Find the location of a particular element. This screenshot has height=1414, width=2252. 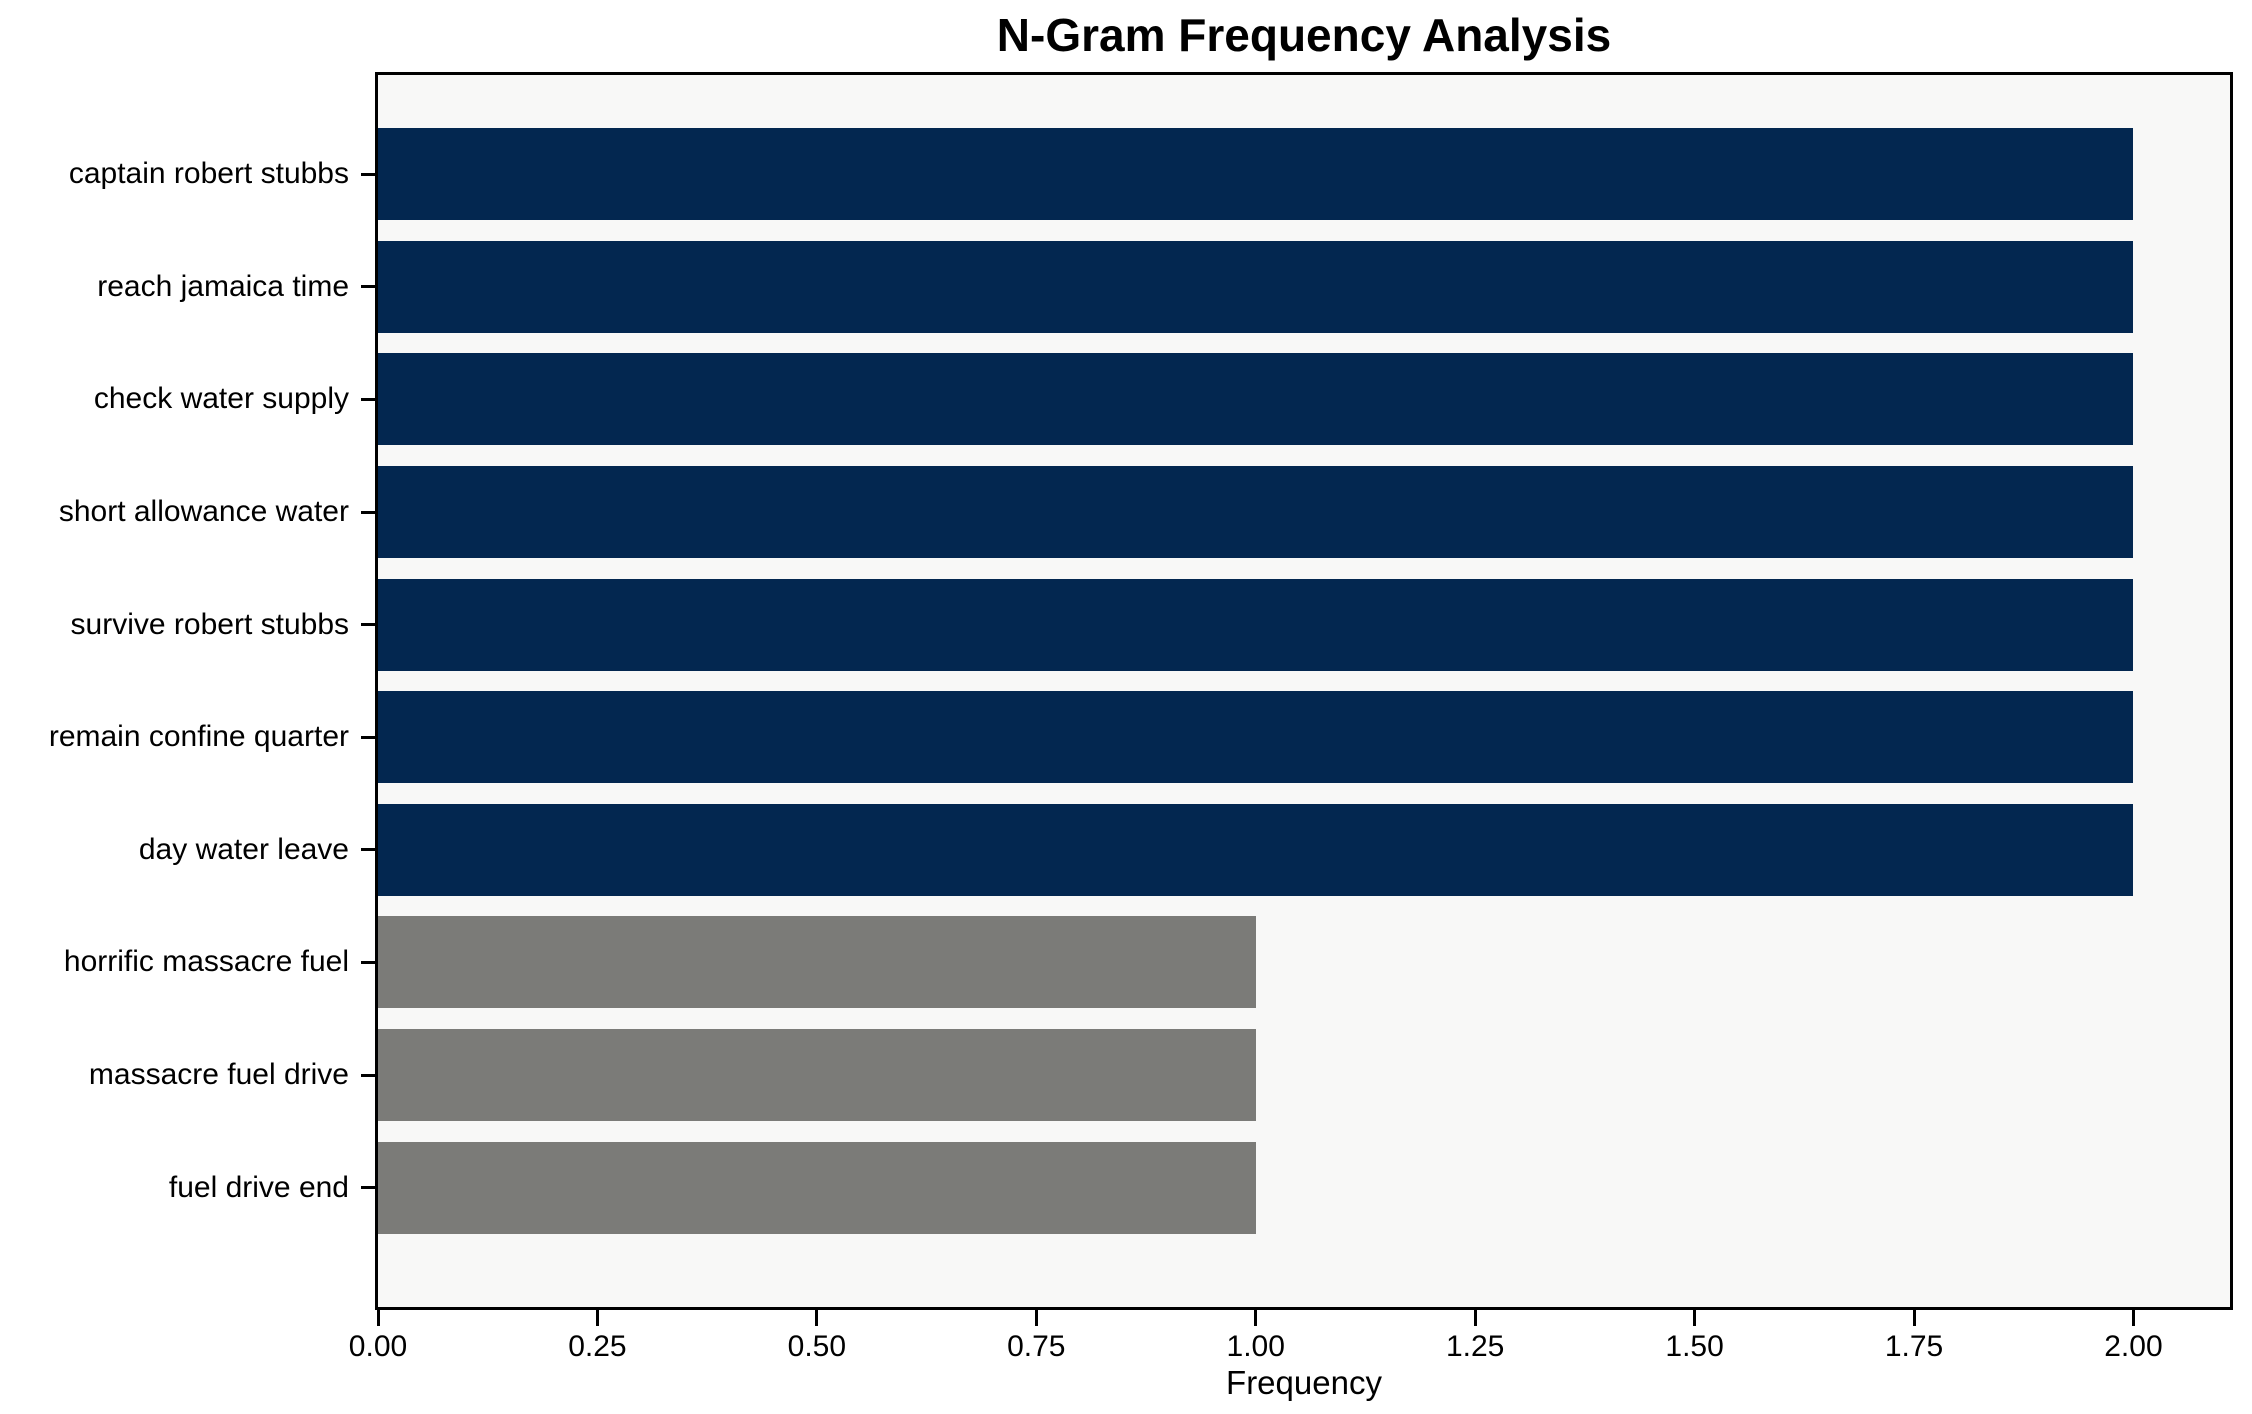

y-label-slot: horrific massacre fuel is located at coordinates (187, 962).